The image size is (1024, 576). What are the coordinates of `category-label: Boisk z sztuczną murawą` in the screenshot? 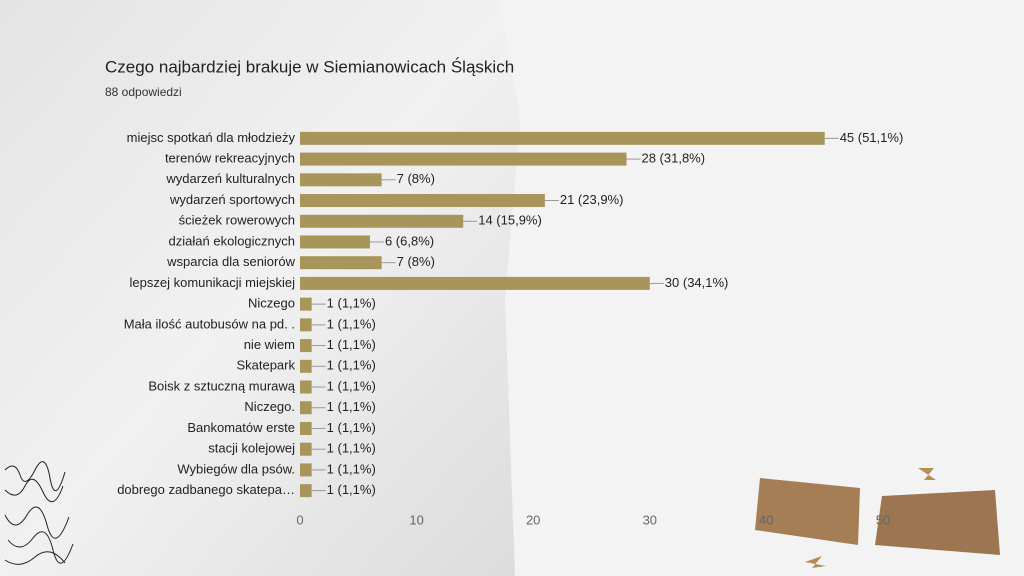 It's located at (221, 385).